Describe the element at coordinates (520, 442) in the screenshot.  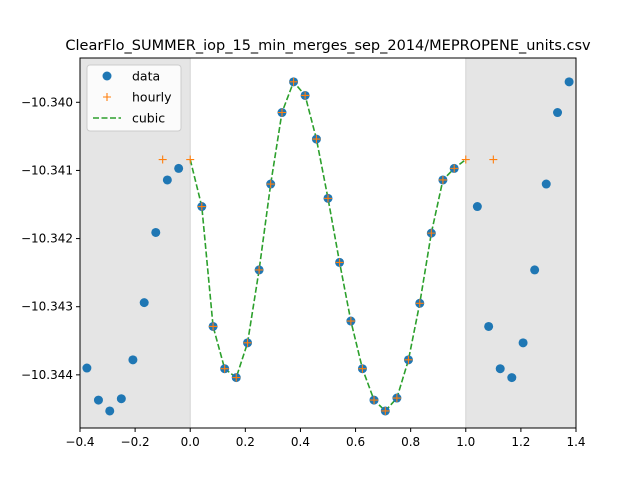
I see `x-tick-label: 1.2` at that location.